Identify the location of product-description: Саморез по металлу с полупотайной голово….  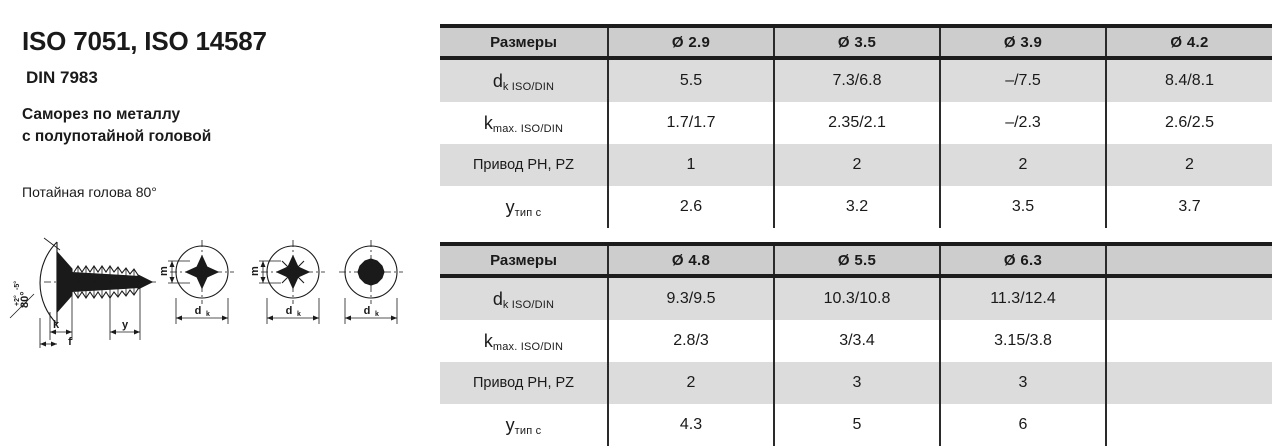
(116, 126).